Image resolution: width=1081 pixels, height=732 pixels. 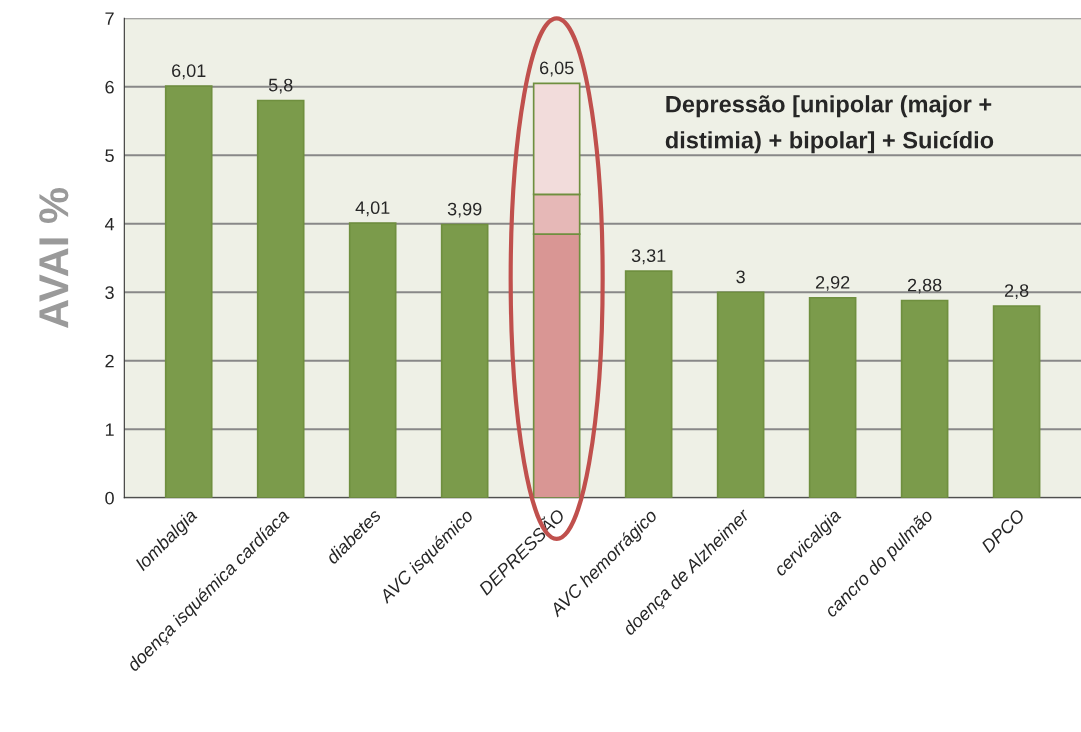 I want to click on y-tick-label: 5, so click(x=109, y=156).